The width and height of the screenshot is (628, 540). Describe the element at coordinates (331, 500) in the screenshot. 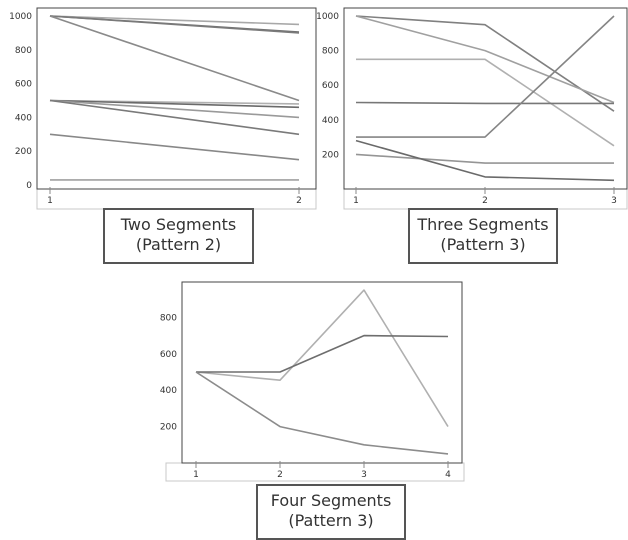

I see `caption-four-segments-line1: Four Segments` at that location.